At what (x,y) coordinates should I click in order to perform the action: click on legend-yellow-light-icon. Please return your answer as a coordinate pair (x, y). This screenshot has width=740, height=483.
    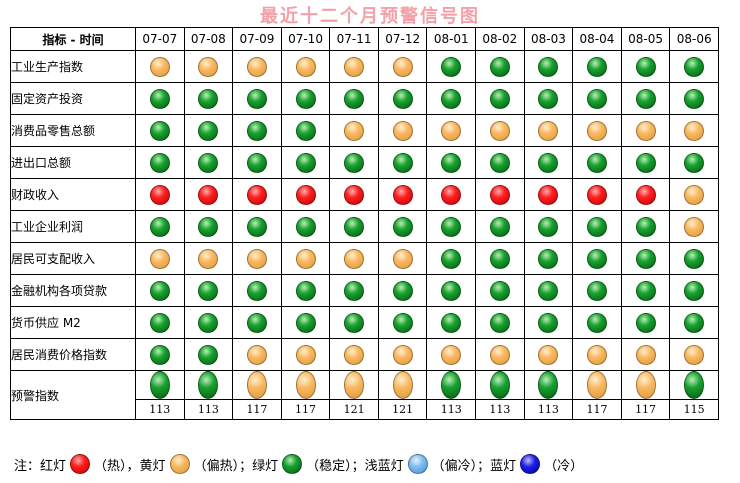
    Looking at the image, I should click on (179, 464).